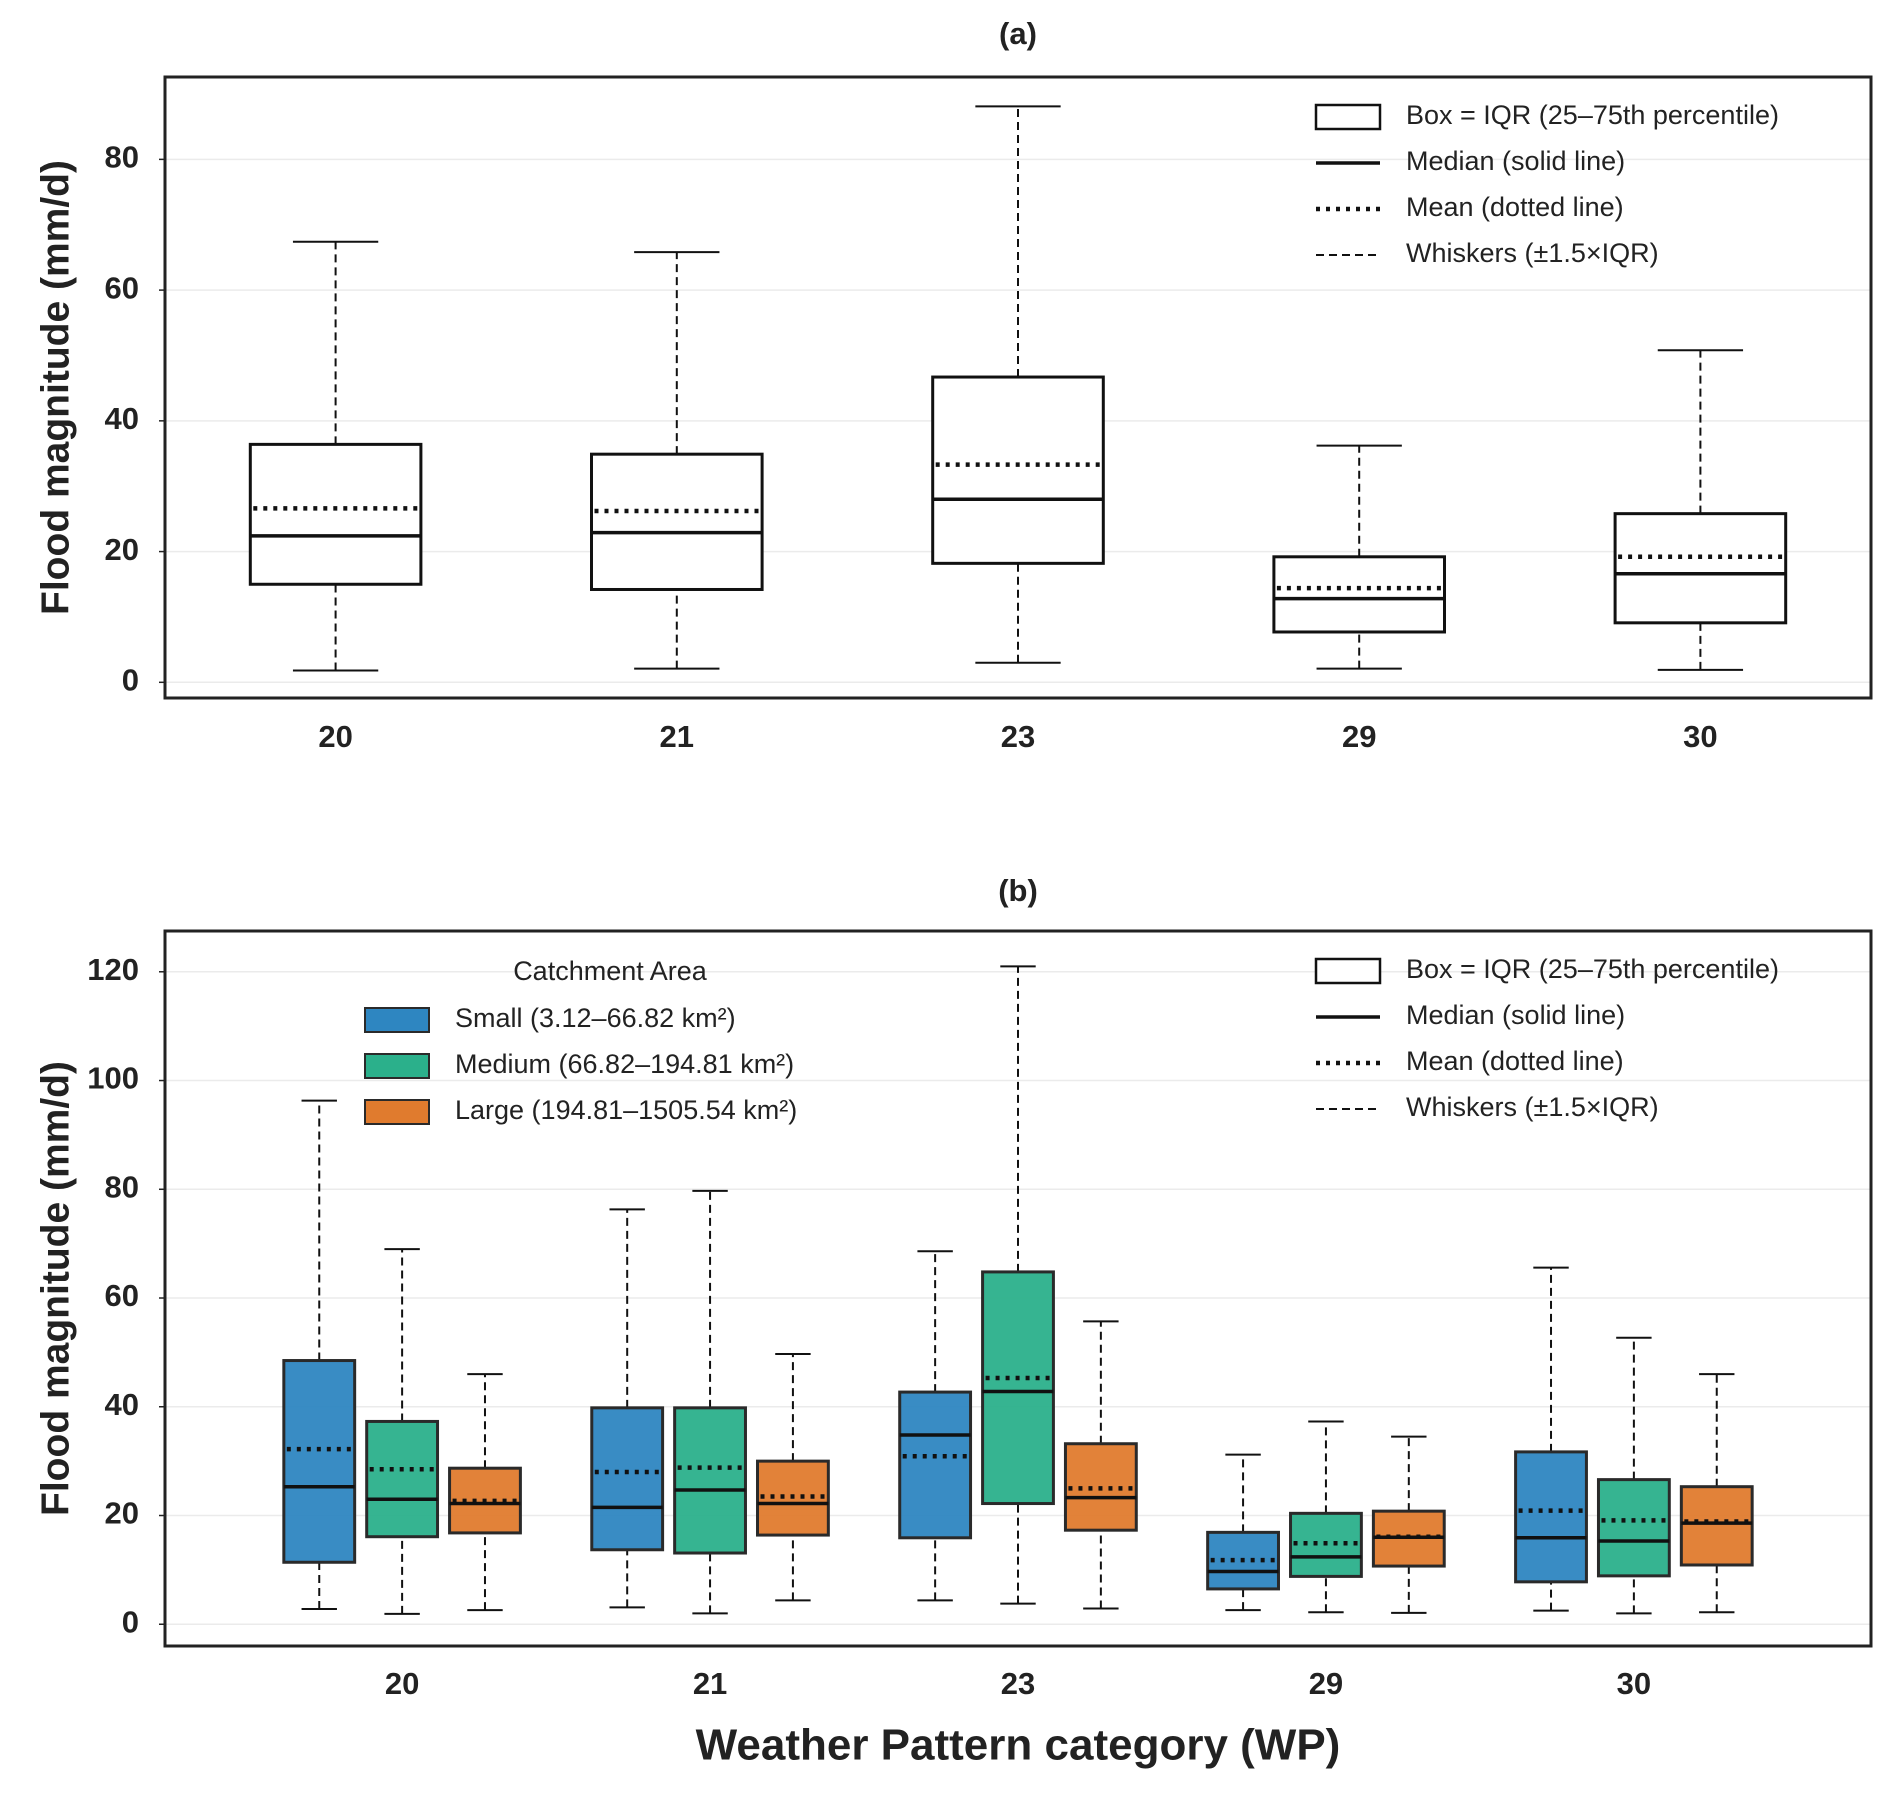  What do you see at coordinates (624, 1064) in the screenshot?
I see `legend-label: Medium (66.82–194.81 km²)` at bounding box center [624, 1064].